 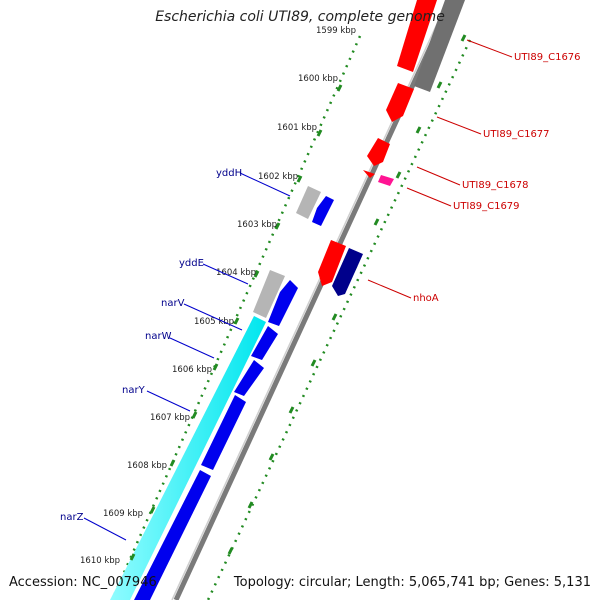 What do you see at coordinates (123, 514) in the screenshot?
I see `tick-label: 1609 kbp` at bounding box center [123, 514].